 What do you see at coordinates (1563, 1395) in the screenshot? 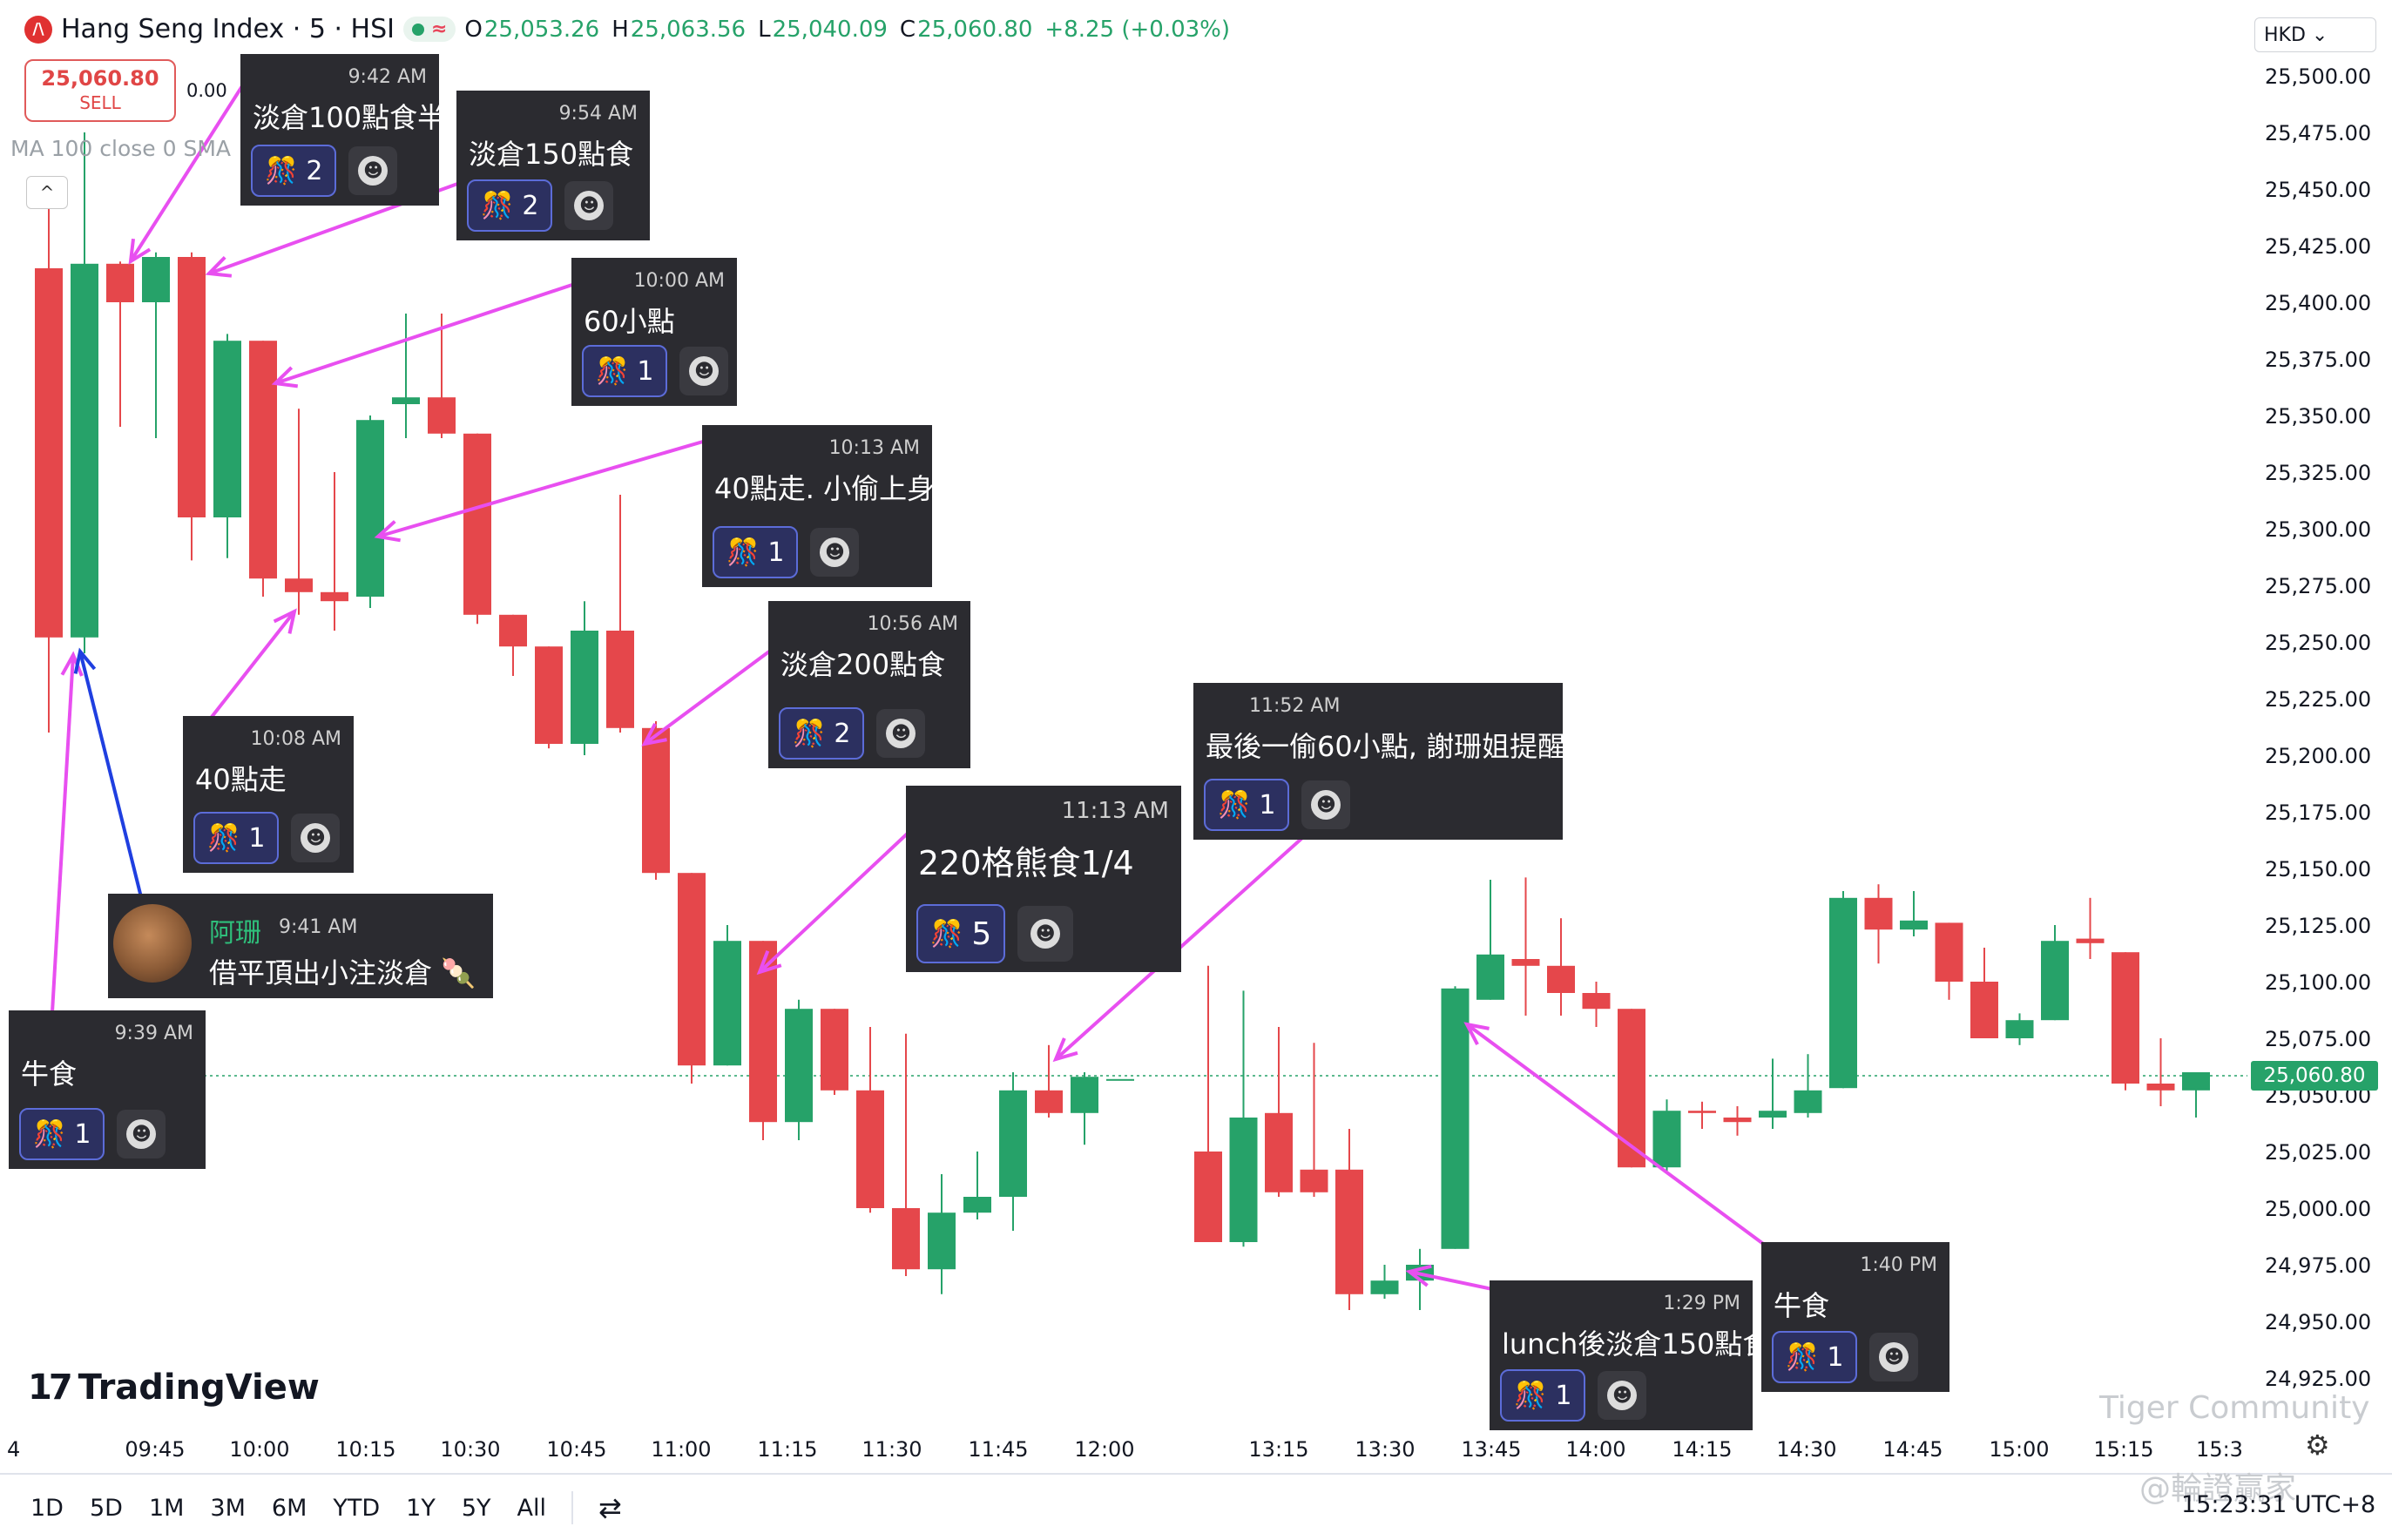
I see `reaction-count: 1` at bounding box center [1563, 1395].